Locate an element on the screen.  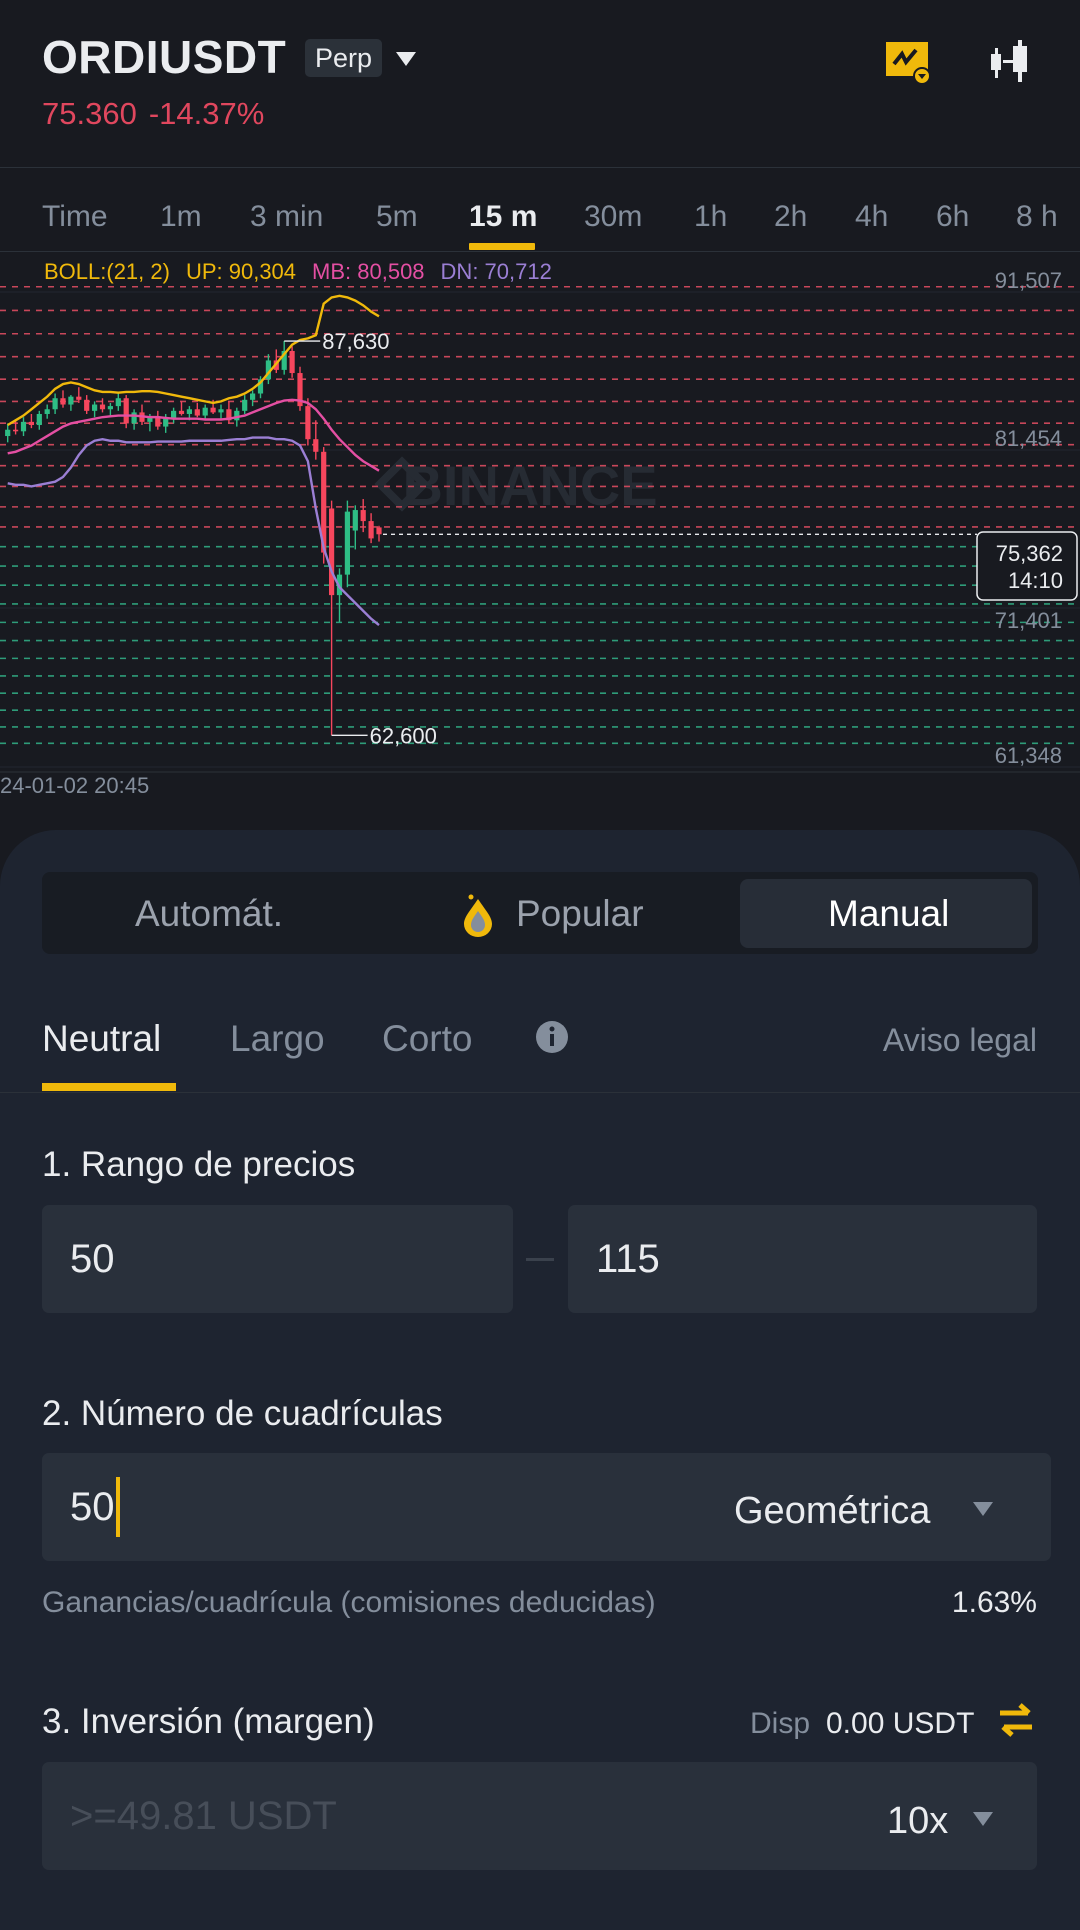
timeframe-tab: 30m is located at coordinates (613, 216).